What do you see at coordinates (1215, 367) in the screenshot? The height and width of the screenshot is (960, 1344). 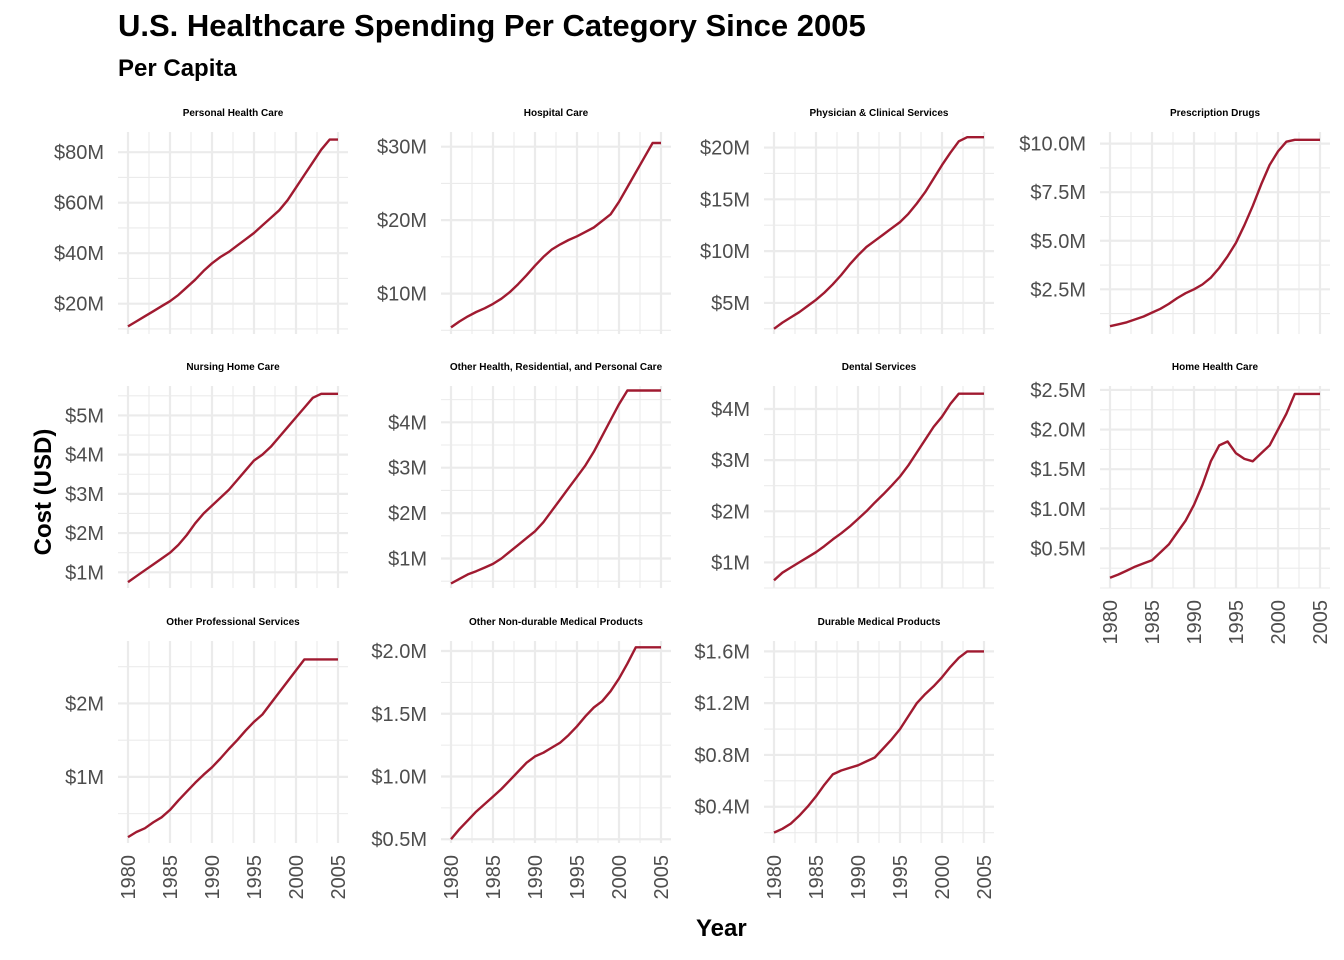 I see `panel-title: Home Health Care` at bounding box center [1215, 367].